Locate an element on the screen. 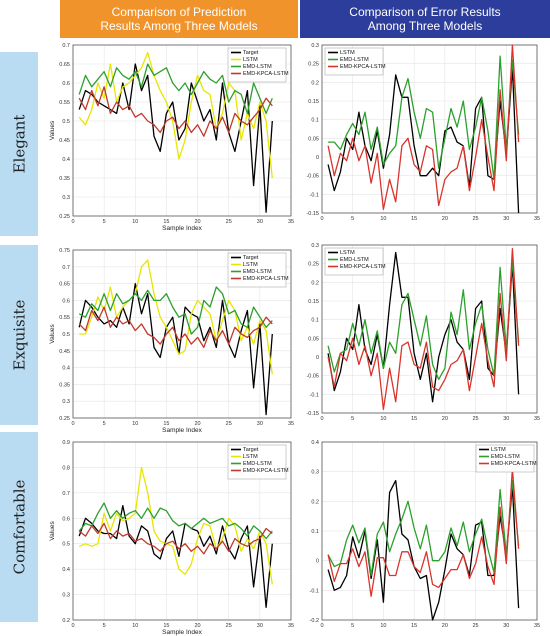 The image size is (550, 636). legend-box is located at coordinates (257, 462).